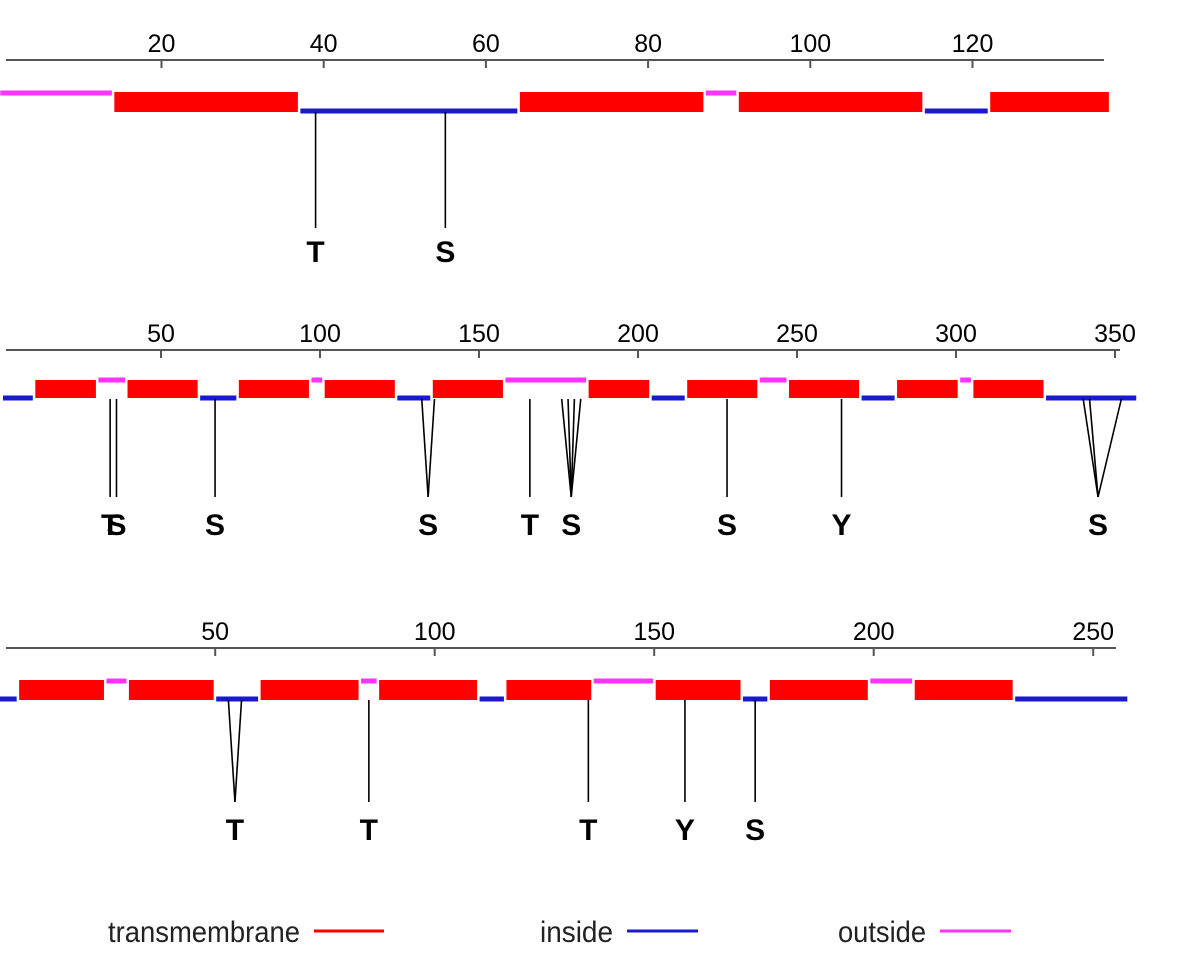  I want to click on tick-label: 300, so click(956, 334).